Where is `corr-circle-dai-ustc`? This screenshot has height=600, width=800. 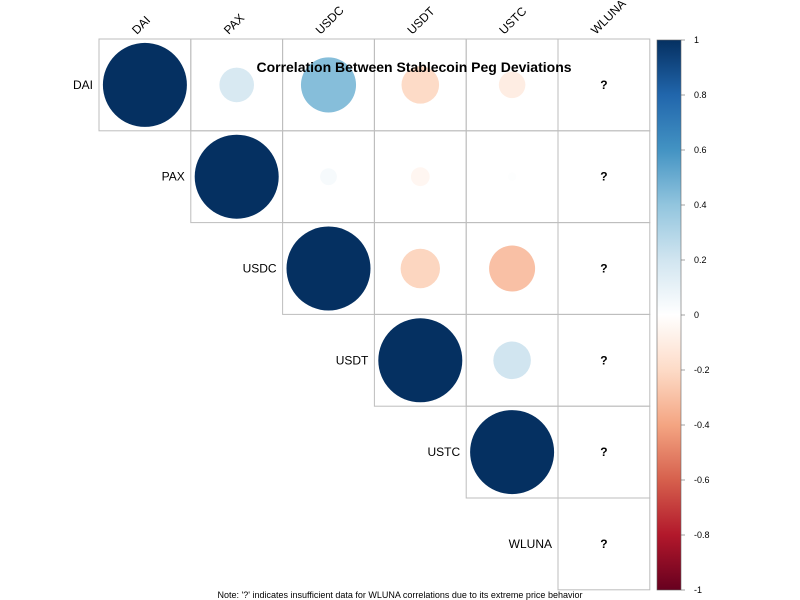
corr-circle-dai-ustc is located at coordinates (512, 85).